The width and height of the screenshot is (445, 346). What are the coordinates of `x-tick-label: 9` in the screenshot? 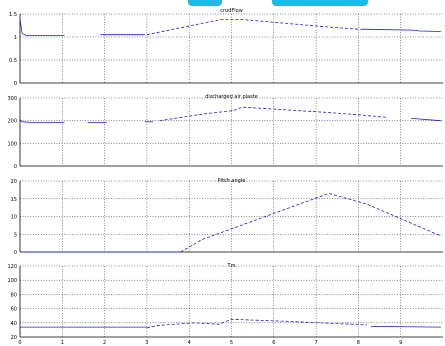 It's located at (400, 343).